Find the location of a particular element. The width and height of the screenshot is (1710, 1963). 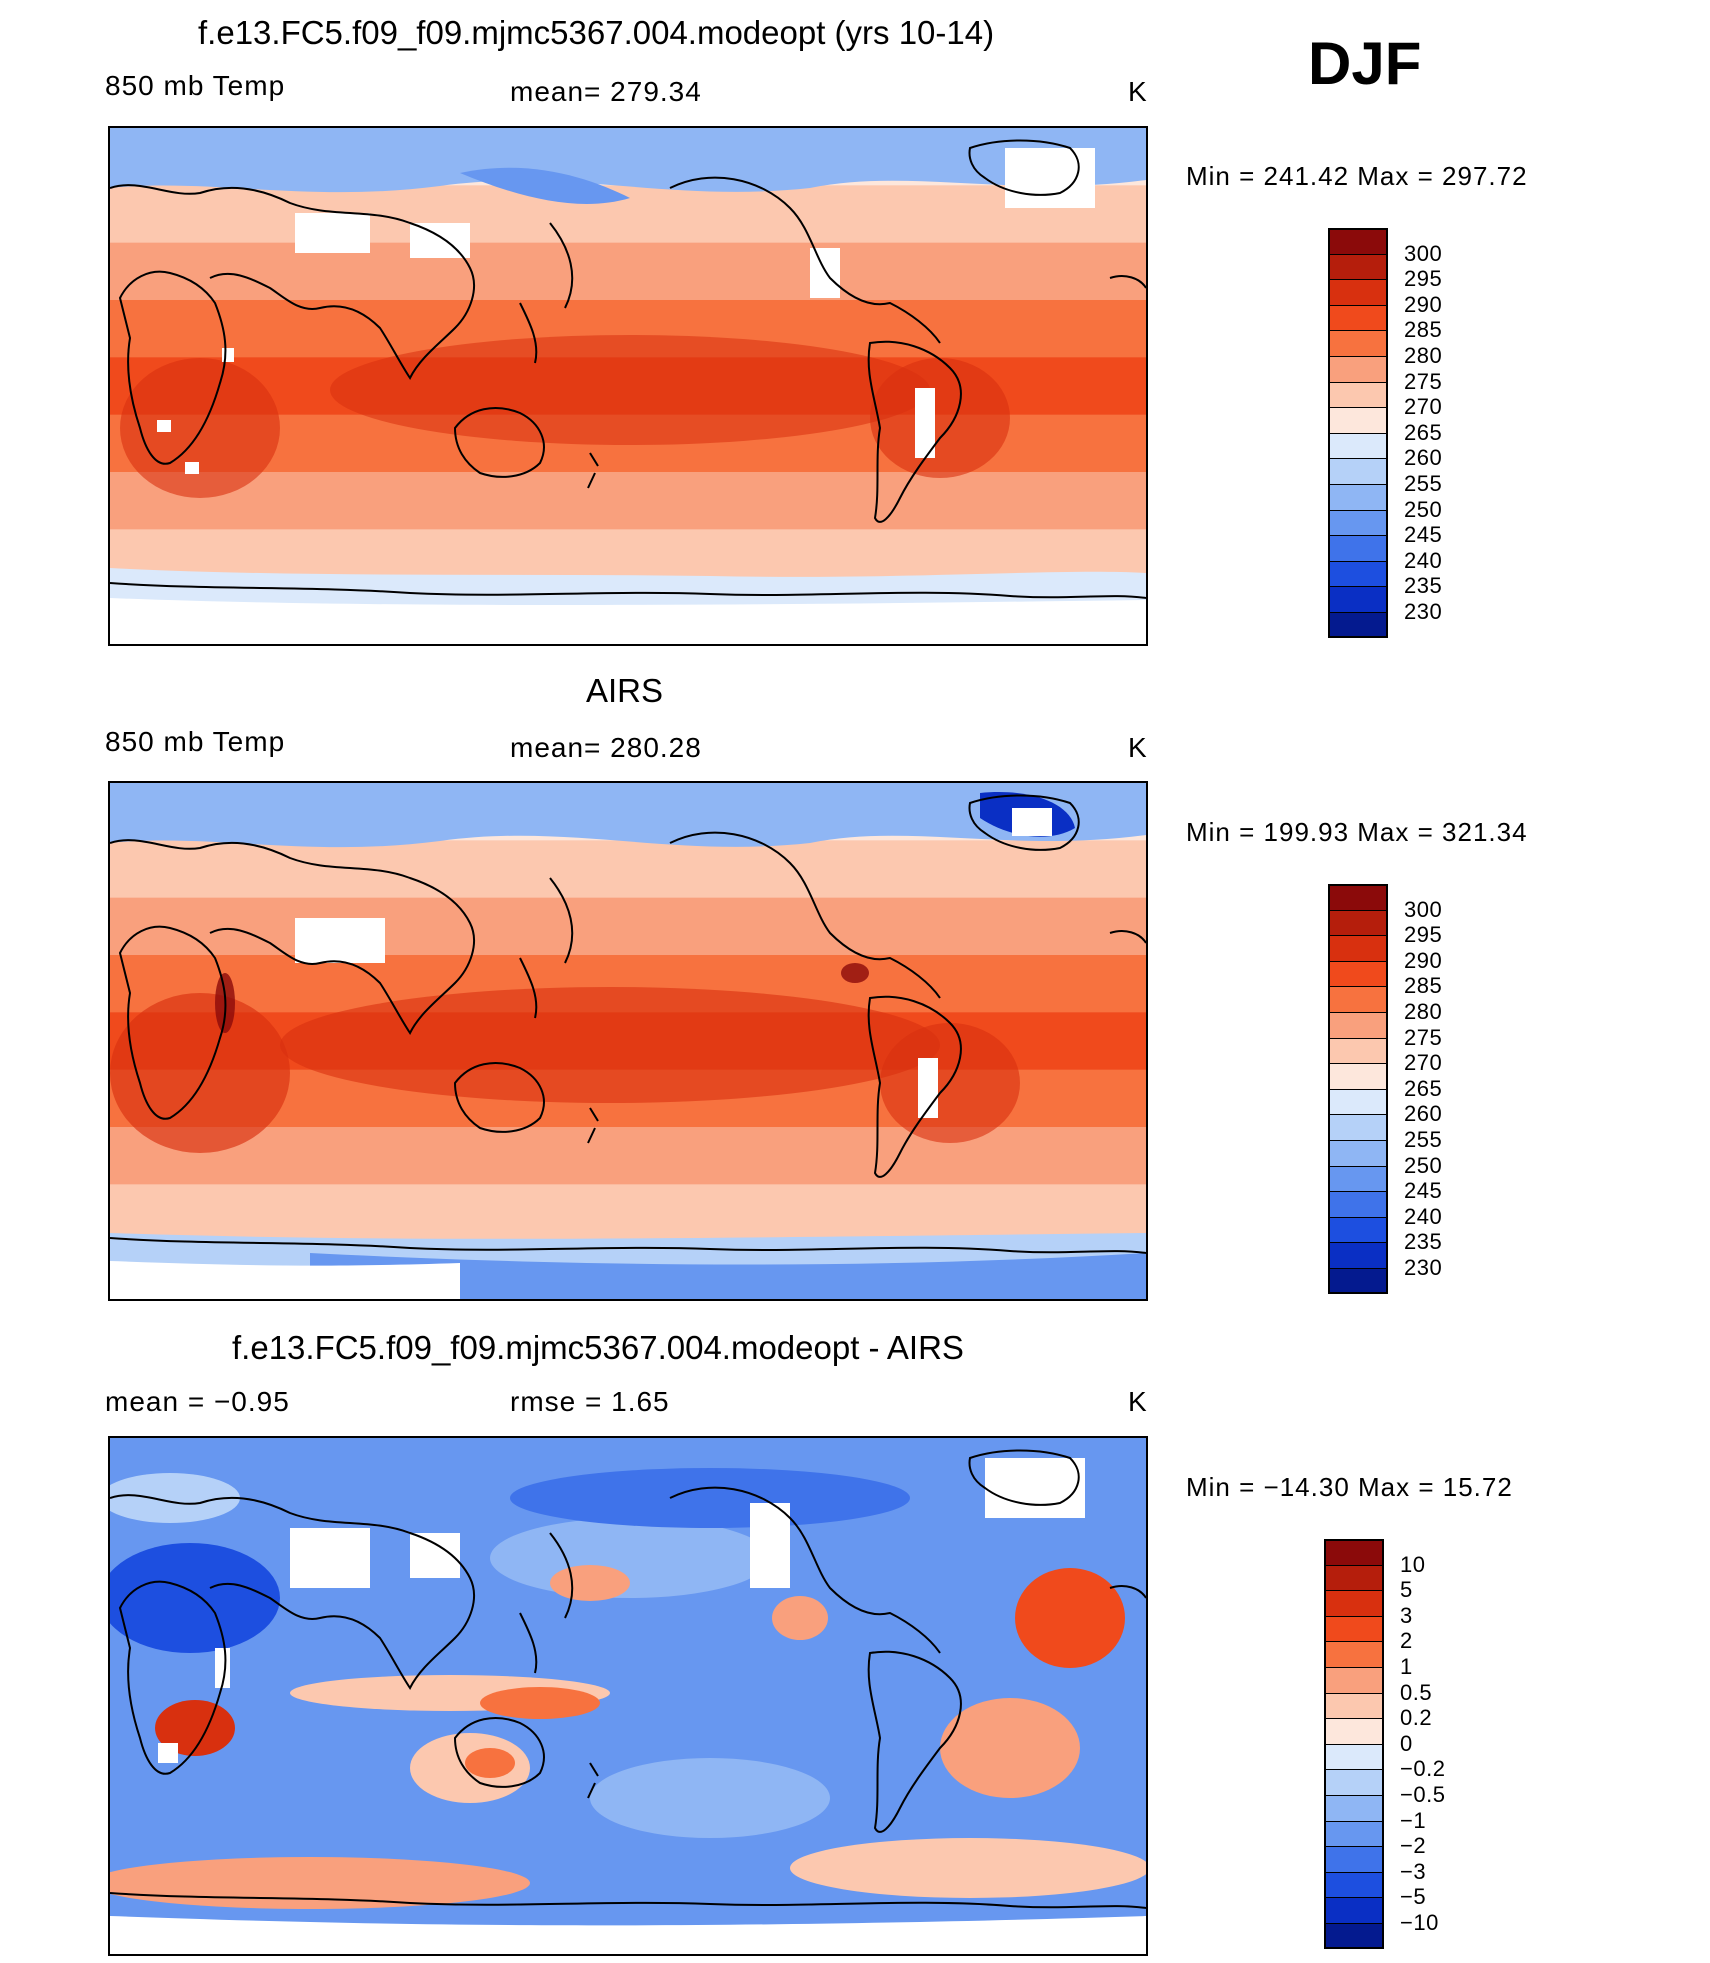

panel1-minmax: Min = 241.42 Max = 297.72 is located at coordinates (1357, 176).